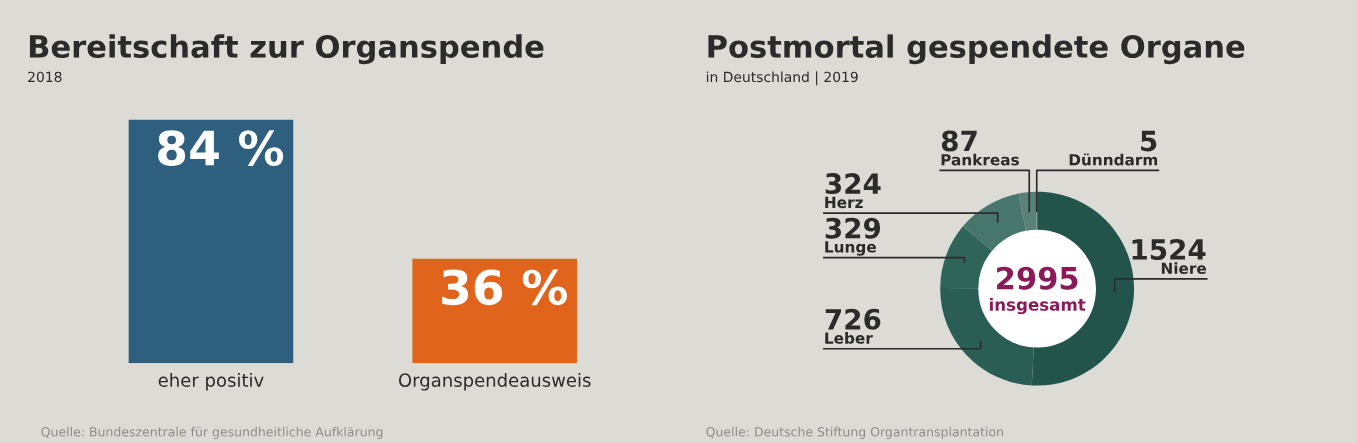  Describe the element at coordinates (504, 287) in the screenshot. I see `data-label: 36 %` at that location.